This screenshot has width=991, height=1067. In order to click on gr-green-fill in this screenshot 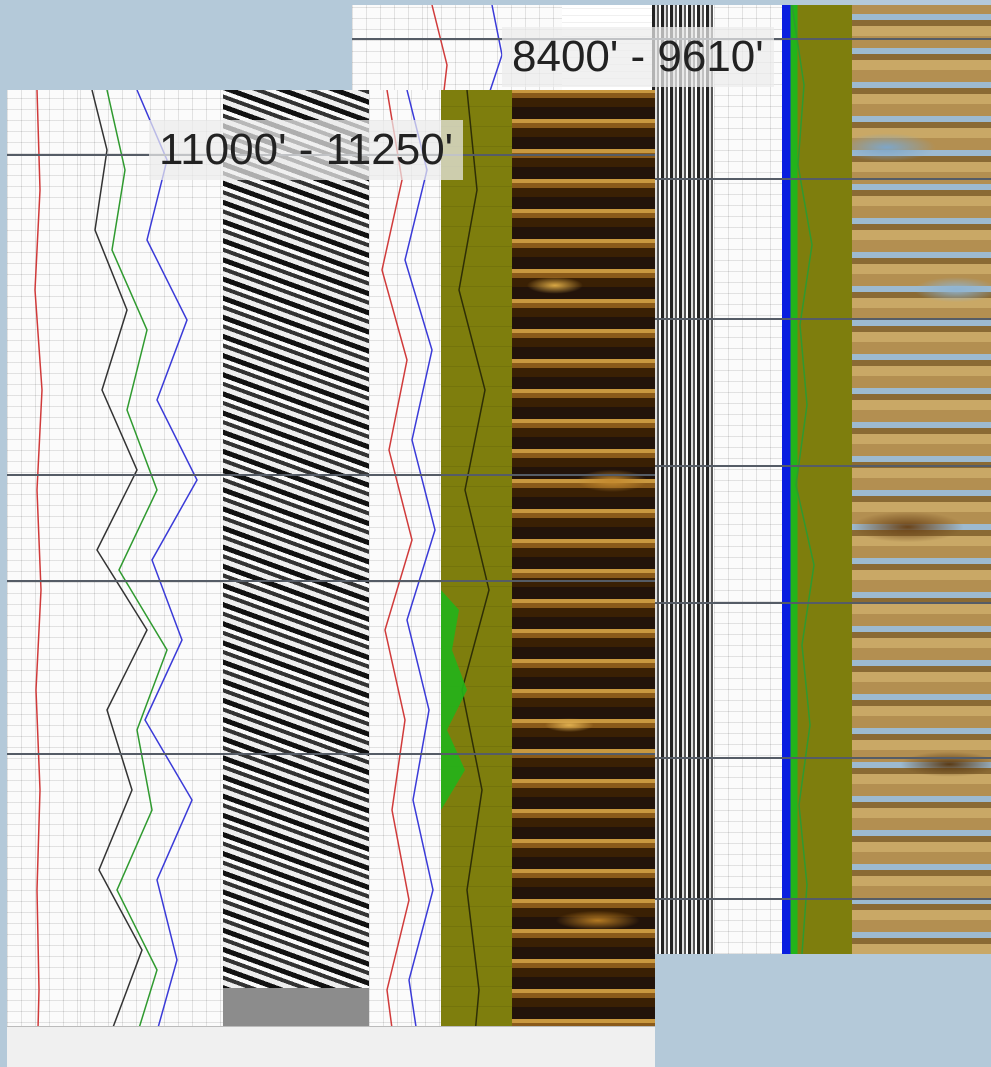, I will do `click(454, 700)`.